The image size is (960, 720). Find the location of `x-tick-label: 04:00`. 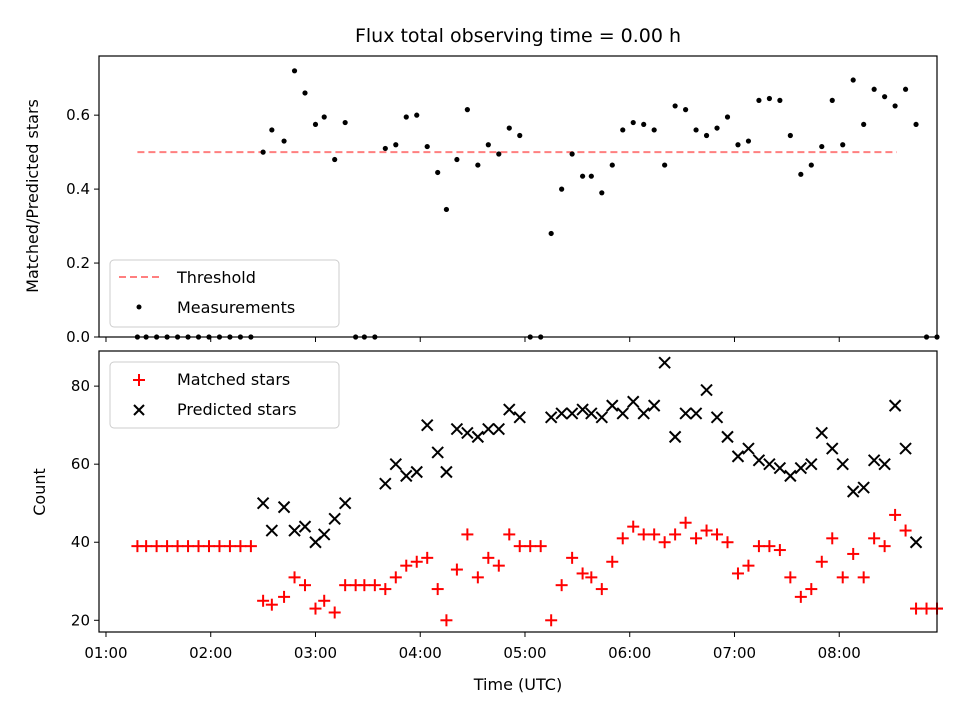

x-tick-label: 04:00 is located at coordinates (420, 653).